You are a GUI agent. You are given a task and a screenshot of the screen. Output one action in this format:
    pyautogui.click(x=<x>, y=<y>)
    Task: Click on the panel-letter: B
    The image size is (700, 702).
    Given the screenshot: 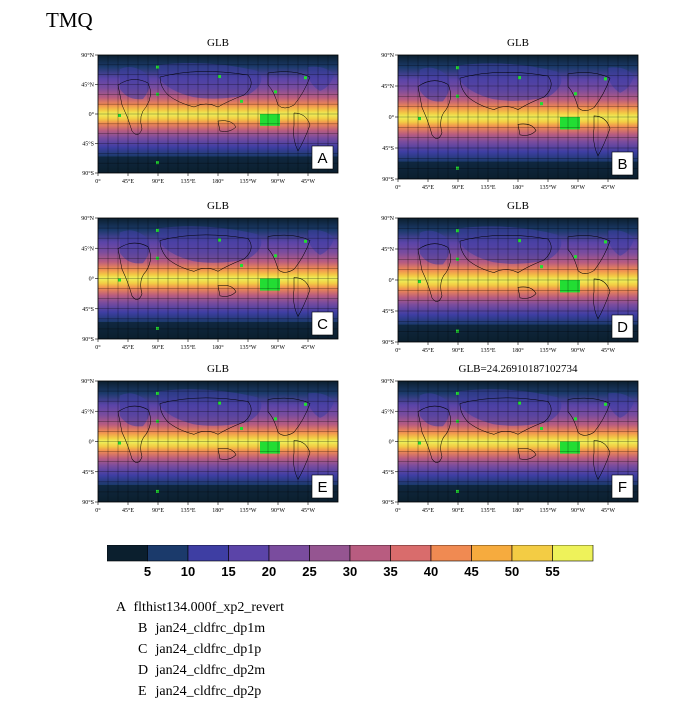 What is the action you would take?
    pyautogui.click(x=622, y=164)
    